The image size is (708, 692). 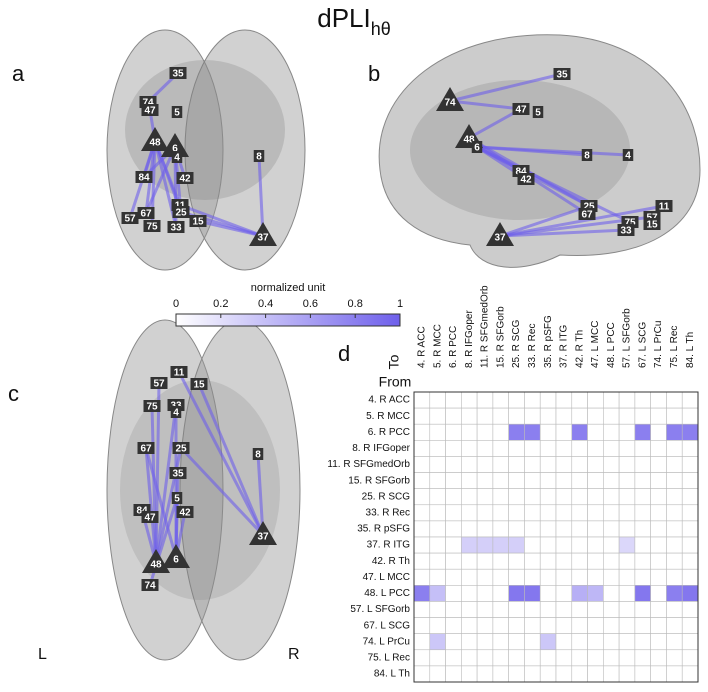 What do you see at coordinates (379, 480) in the screenshot?
I see `row-label: 15. R SFGorb` at bounding box center [379, 480].